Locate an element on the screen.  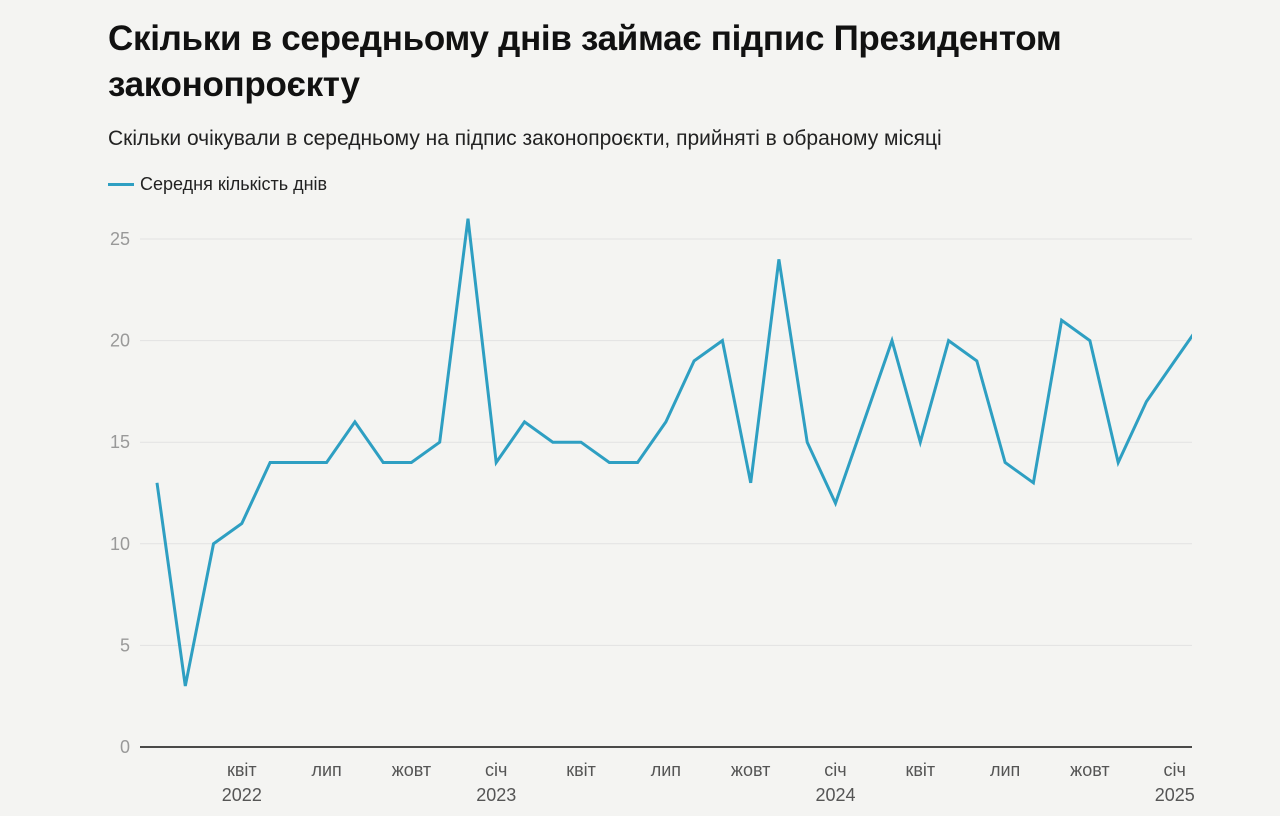
y-tick-label: 20 is located at coordinates (120, 341).